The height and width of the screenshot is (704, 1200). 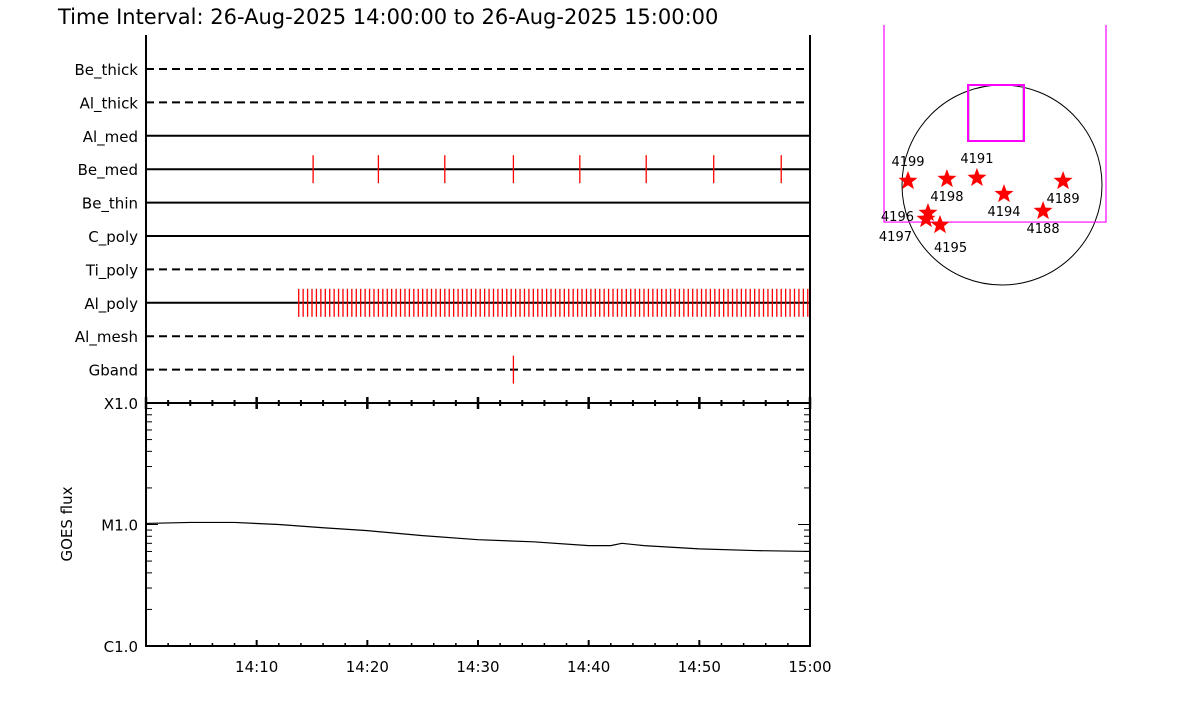 I want to click on x-tick-label: 14:20, so click(x=367, y=667).